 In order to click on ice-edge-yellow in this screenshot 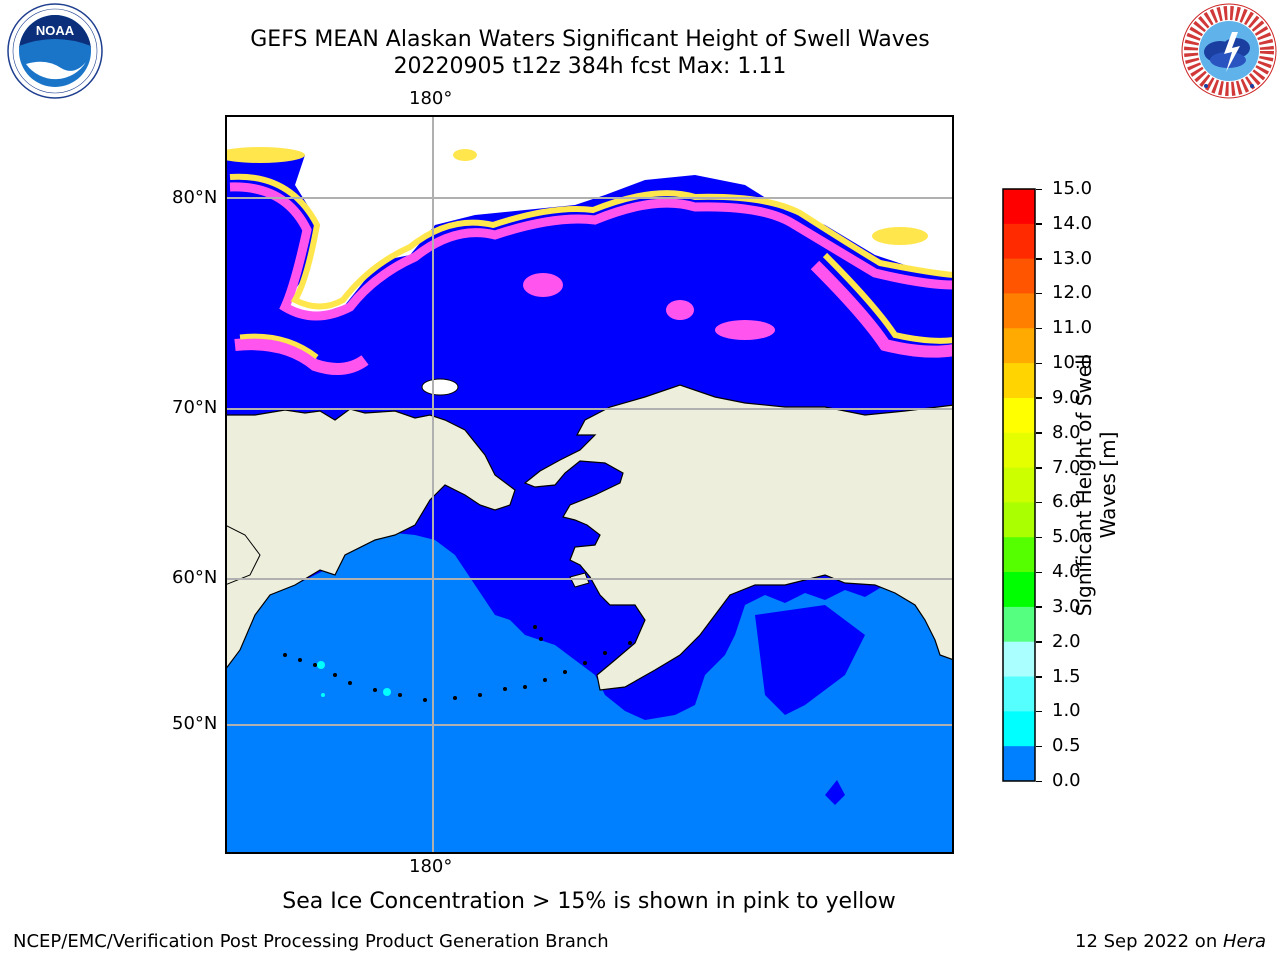, I will do `click(591, 241)`.